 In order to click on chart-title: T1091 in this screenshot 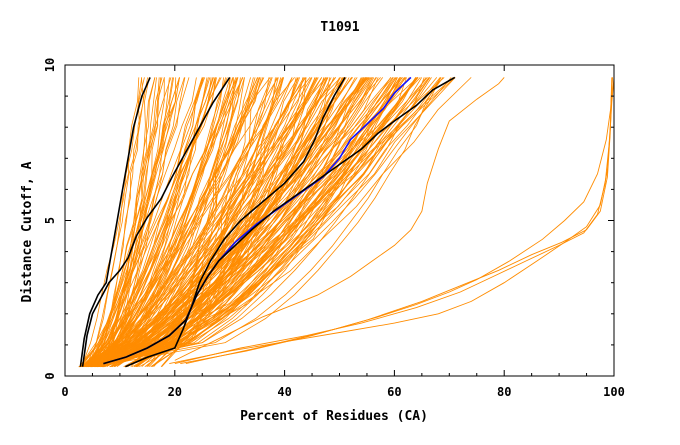, I will do `click(339, 27)`.